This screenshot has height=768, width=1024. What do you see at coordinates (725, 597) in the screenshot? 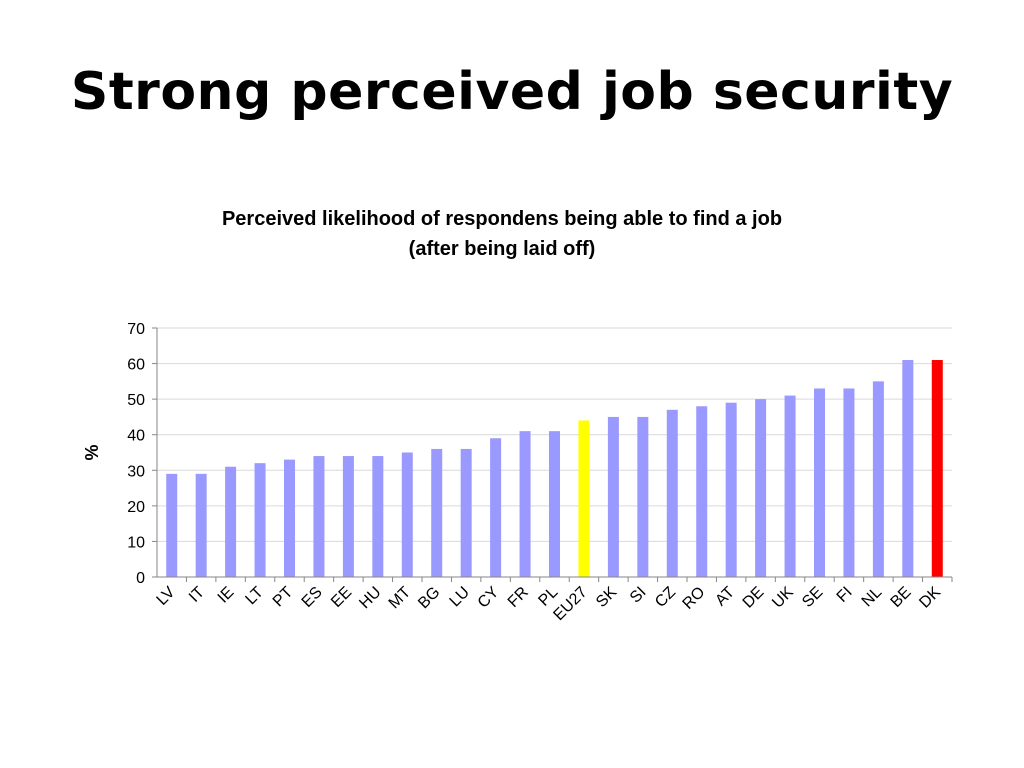
I see `x-tick-label-at: AT` at bounding box center [725, 597].